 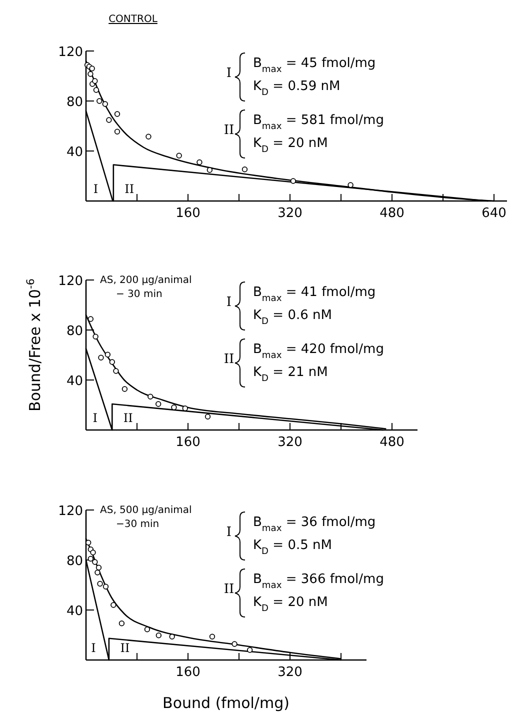 I want to click on chart-title: CONTROL, so click(x=133, y=19).